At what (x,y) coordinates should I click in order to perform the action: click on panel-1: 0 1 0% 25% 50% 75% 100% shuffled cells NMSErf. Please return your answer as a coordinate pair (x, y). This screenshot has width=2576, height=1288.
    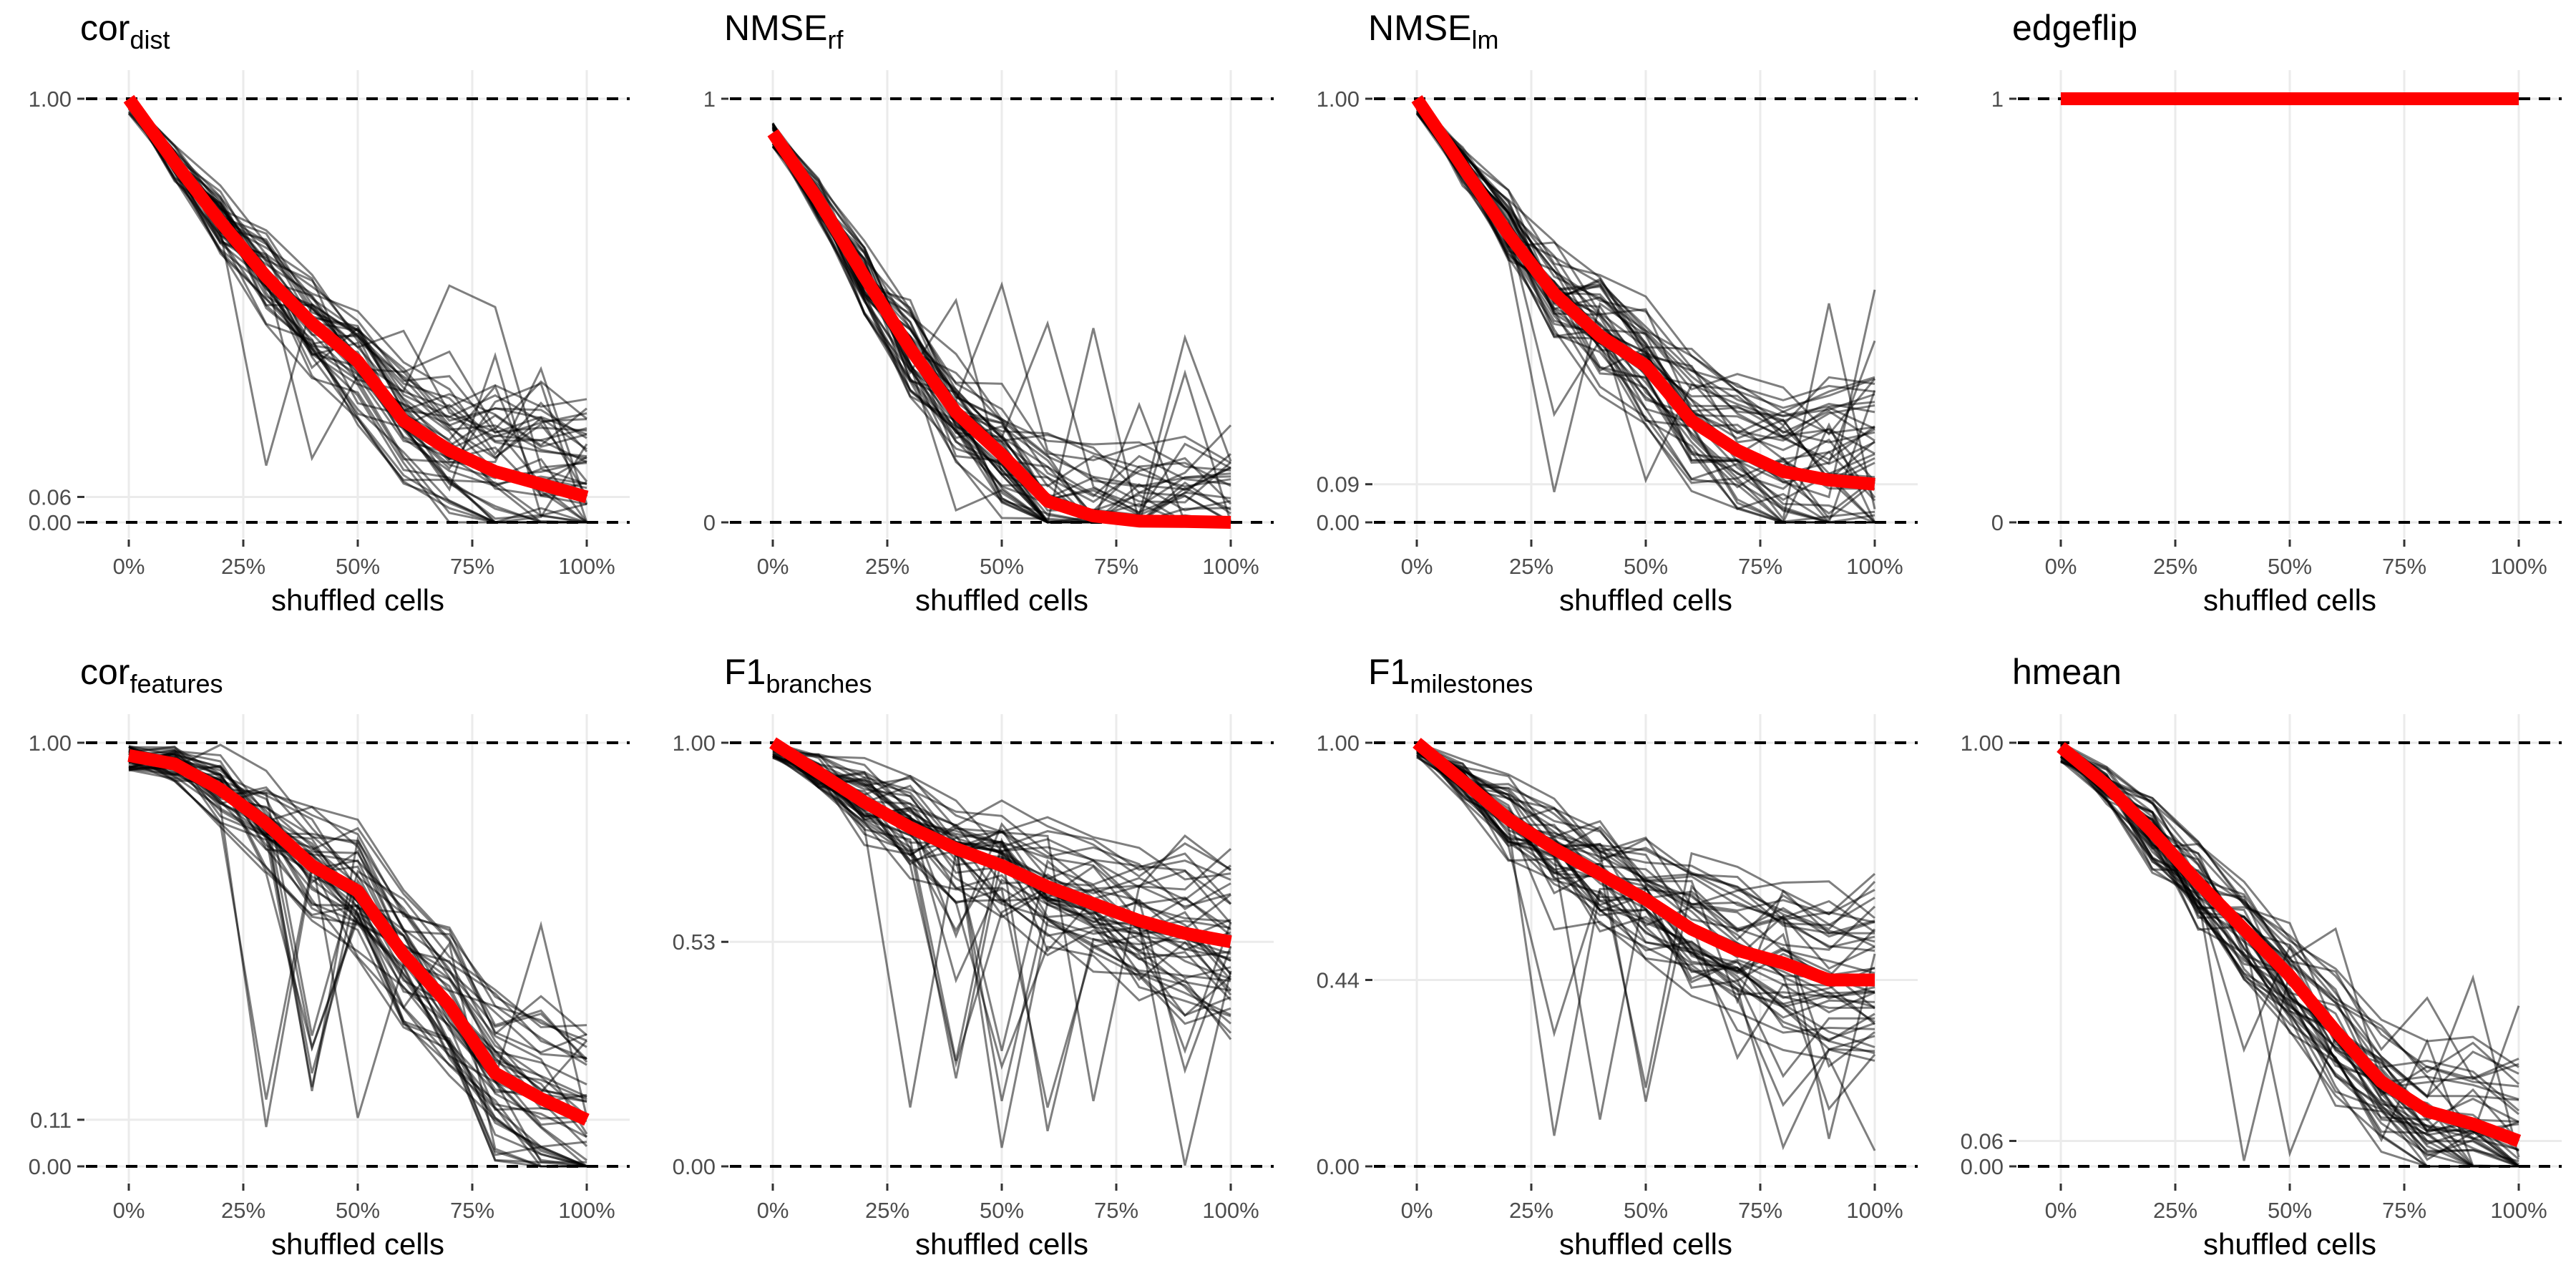
    Looking at the image, I should click on (988, 312).